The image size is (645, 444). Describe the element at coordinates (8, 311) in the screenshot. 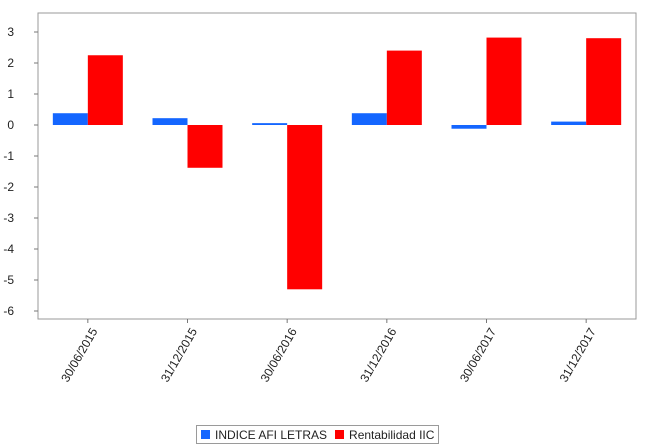

I see `y-tick-label: -6` at that location.